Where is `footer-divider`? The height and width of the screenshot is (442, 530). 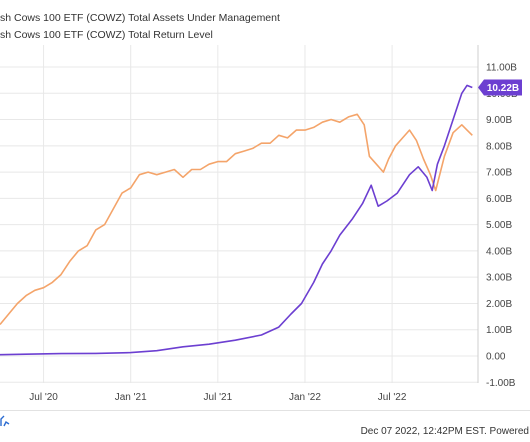 footer-divider is located at coordinates (265, 410).